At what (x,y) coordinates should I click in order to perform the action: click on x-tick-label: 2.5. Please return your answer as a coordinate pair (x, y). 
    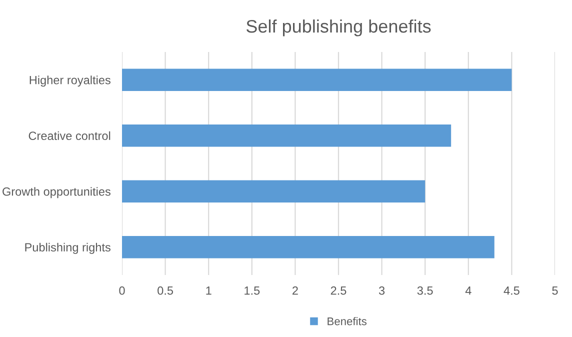
    Looking at the image, I should click on (338, 290).